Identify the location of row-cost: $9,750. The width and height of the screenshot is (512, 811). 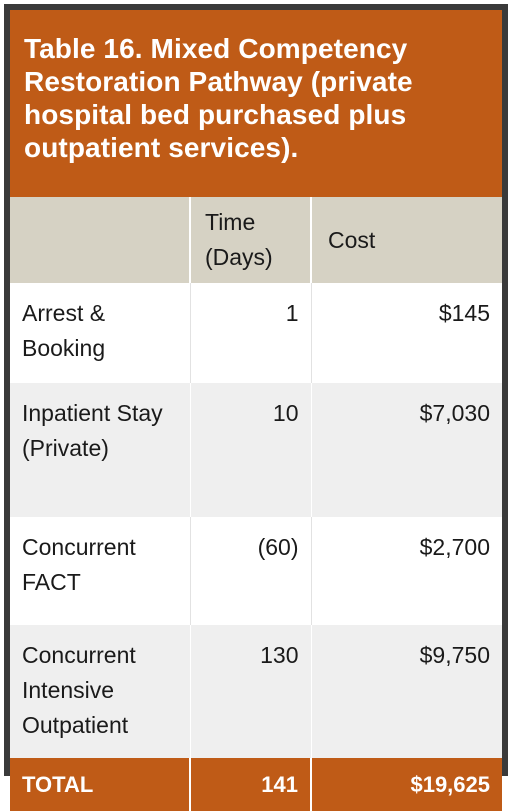
(406, 691).